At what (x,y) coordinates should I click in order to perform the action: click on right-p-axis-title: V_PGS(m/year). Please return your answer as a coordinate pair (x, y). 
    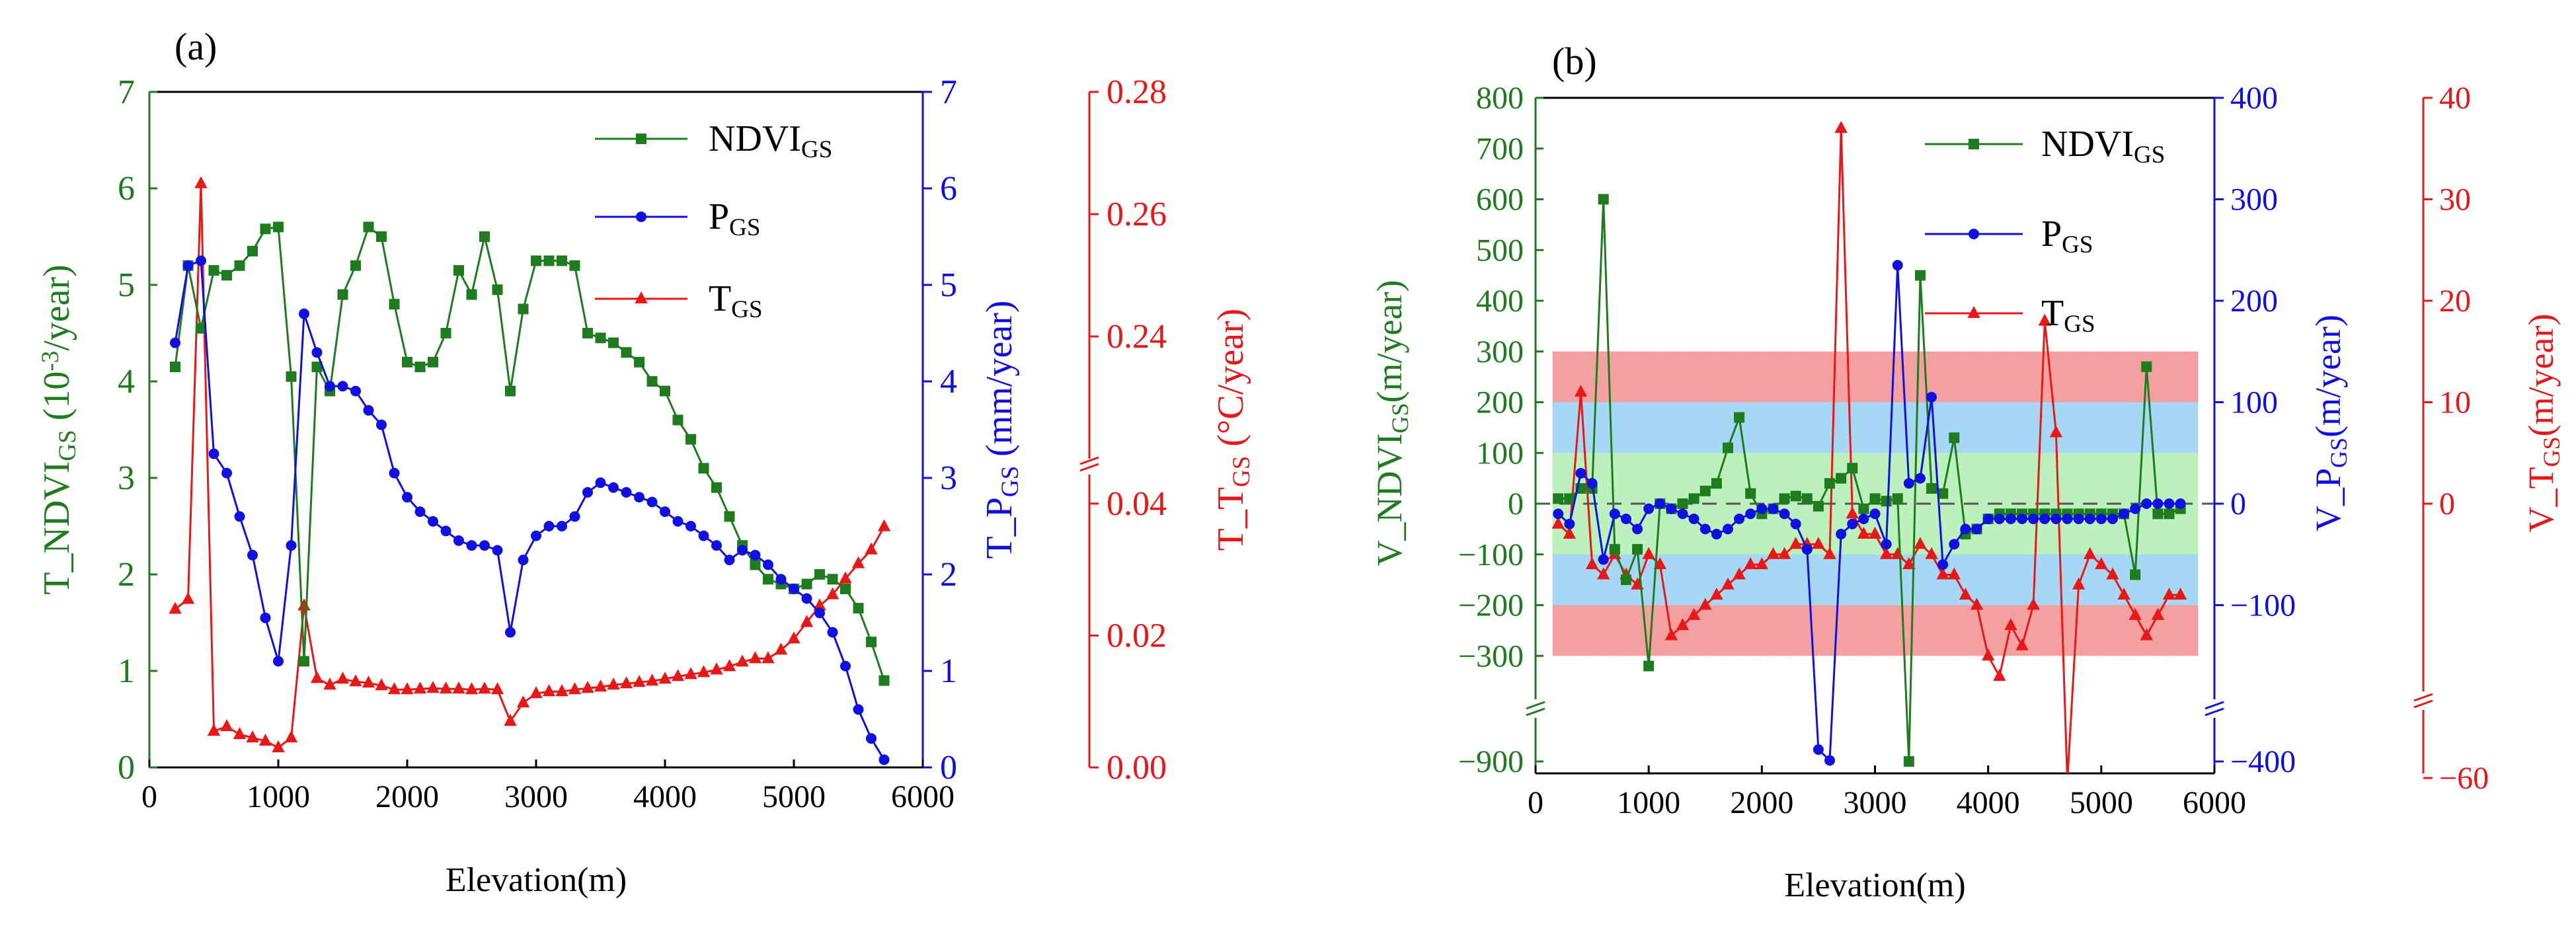
    Looking at the image, I should click on (2330, 423).